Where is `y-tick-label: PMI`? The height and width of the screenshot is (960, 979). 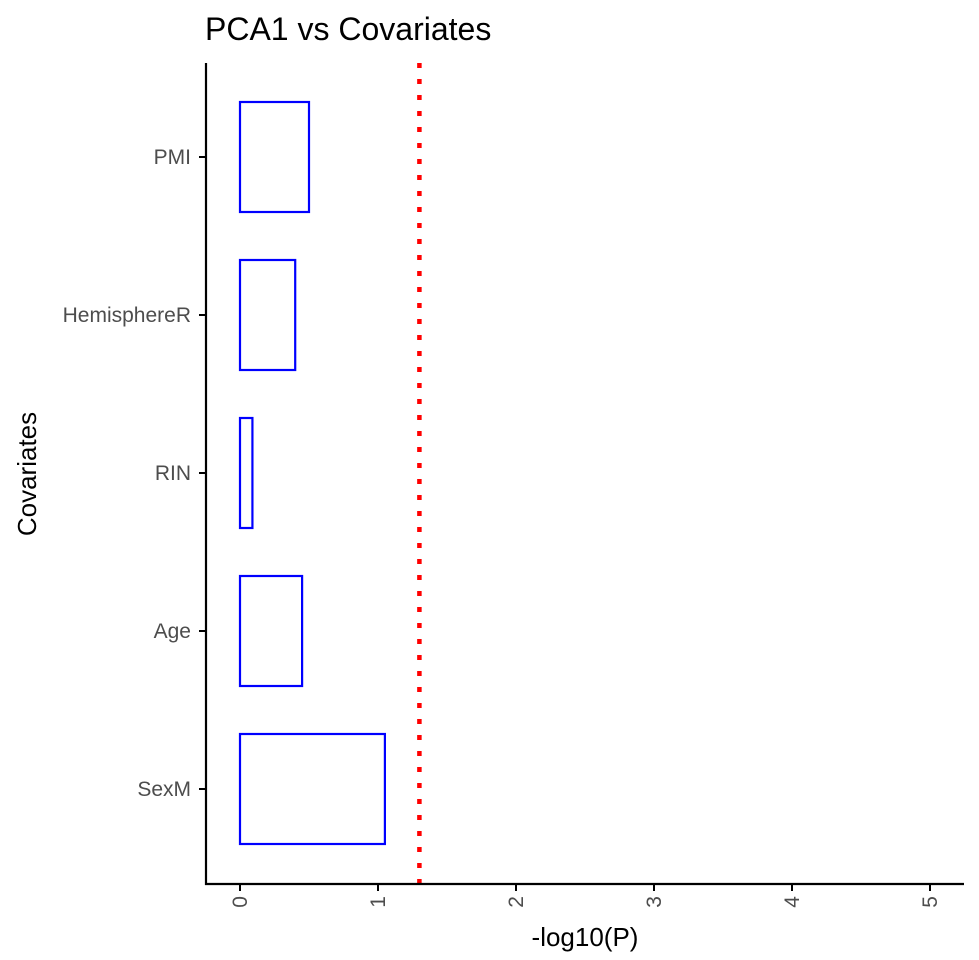 y-tick-label: PMI is located at coordinates (172, 157).